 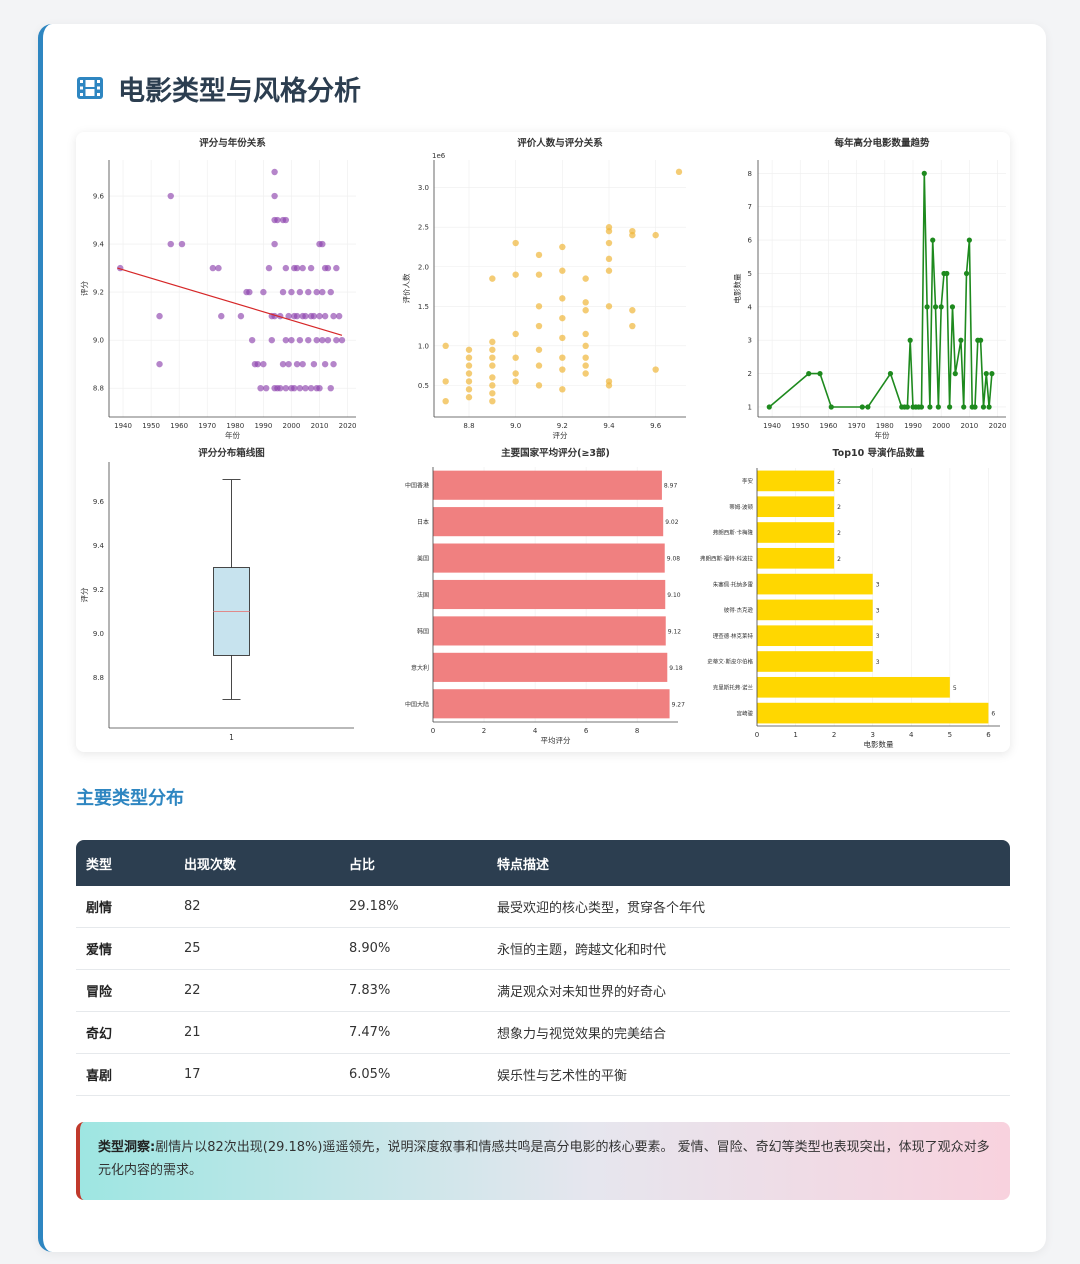 I want to click on bar-value-label: 9.27, so click(x=679, y=704).